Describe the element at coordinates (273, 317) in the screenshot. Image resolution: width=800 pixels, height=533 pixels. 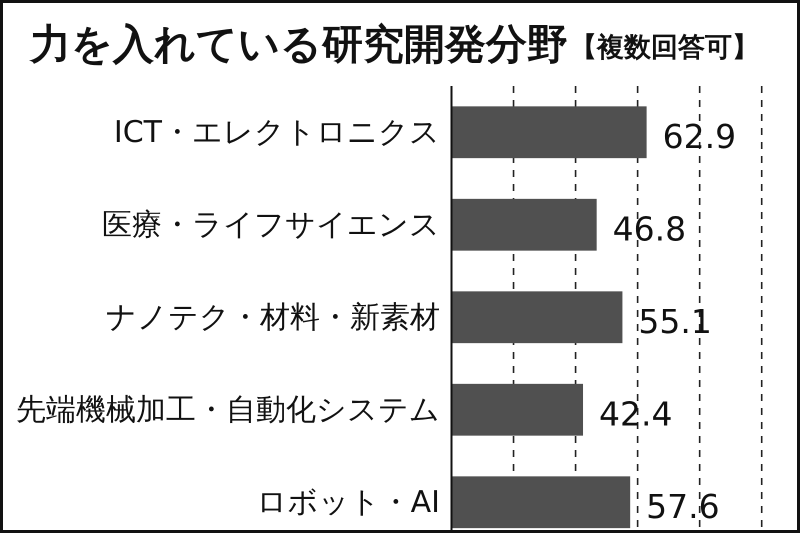
I see `y-tick-label: ナノテク・材料・新素材` at that location.